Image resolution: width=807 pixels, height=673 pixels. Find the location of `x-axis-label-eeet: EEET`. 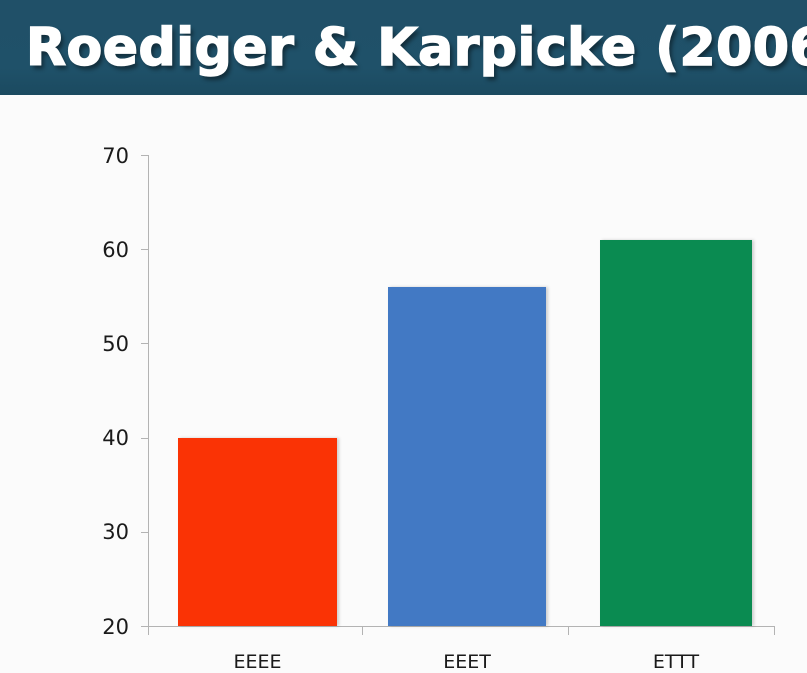

x-axis-label-eeet: EEET is located at coordinates (467, 662).